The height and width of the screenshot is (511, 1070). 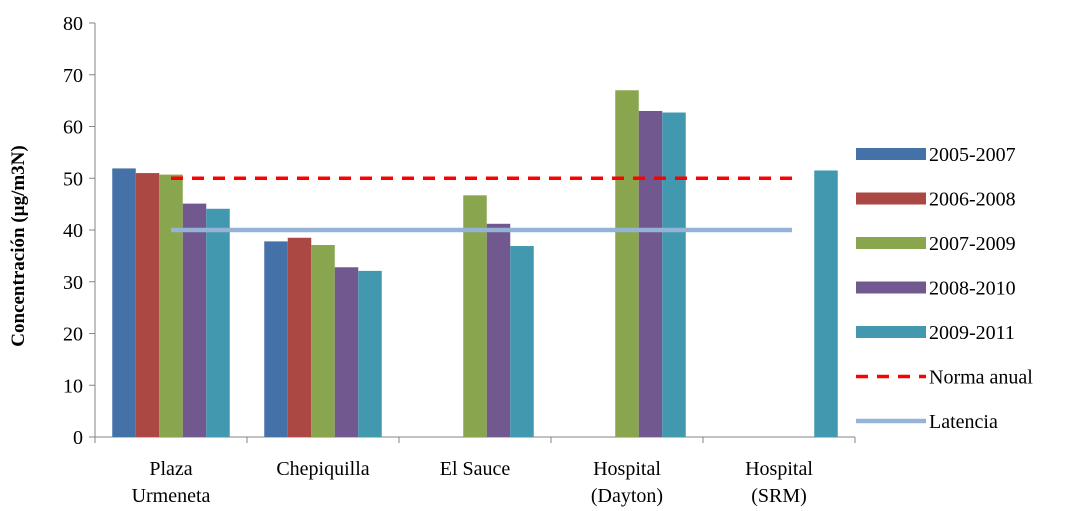 What do you see at coordinates (972, 333) in the screenshot?
I see `legend-label: 2009-2011` at bounding box center [972, 333].